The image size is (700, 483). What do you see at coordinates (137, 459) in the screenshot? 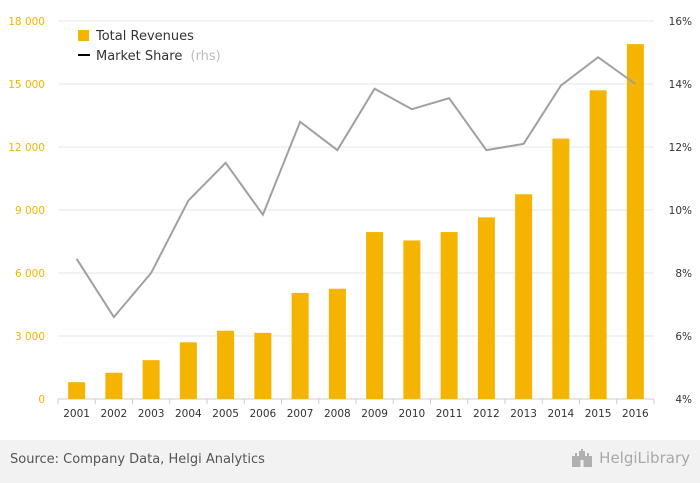
I see `source-note: Source: Company Data, Helgi Analytics` at bounding box center [137, 459].